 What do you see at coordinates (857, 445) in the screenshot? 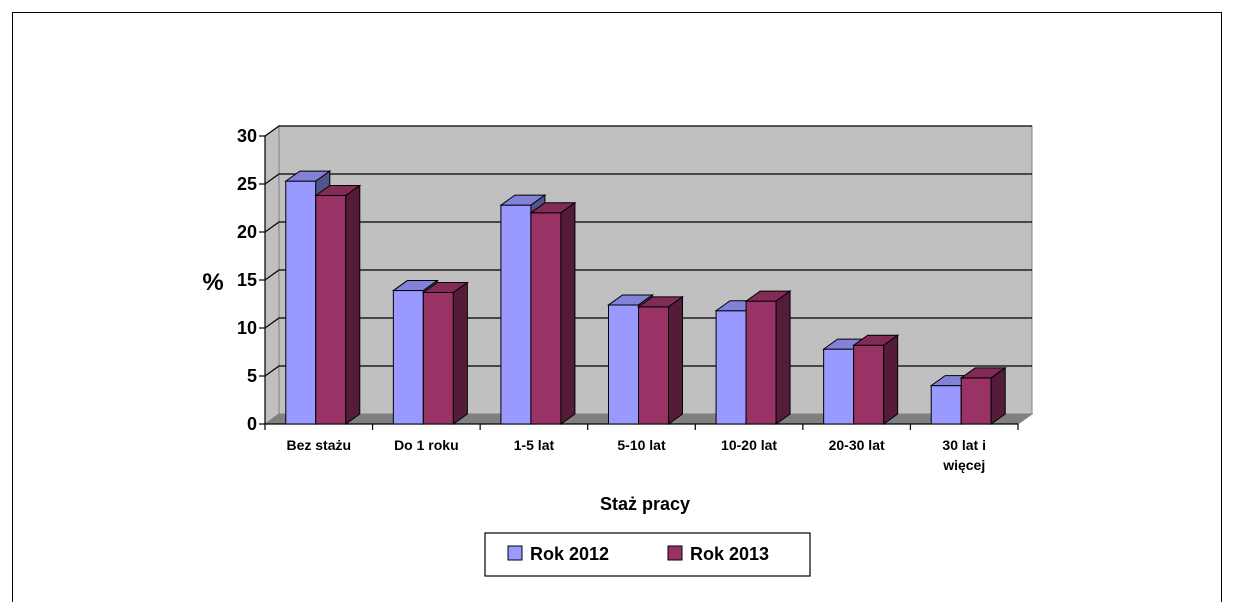
I see `x-tick-label: 20-30 lat` at bounding box center [857, 445].